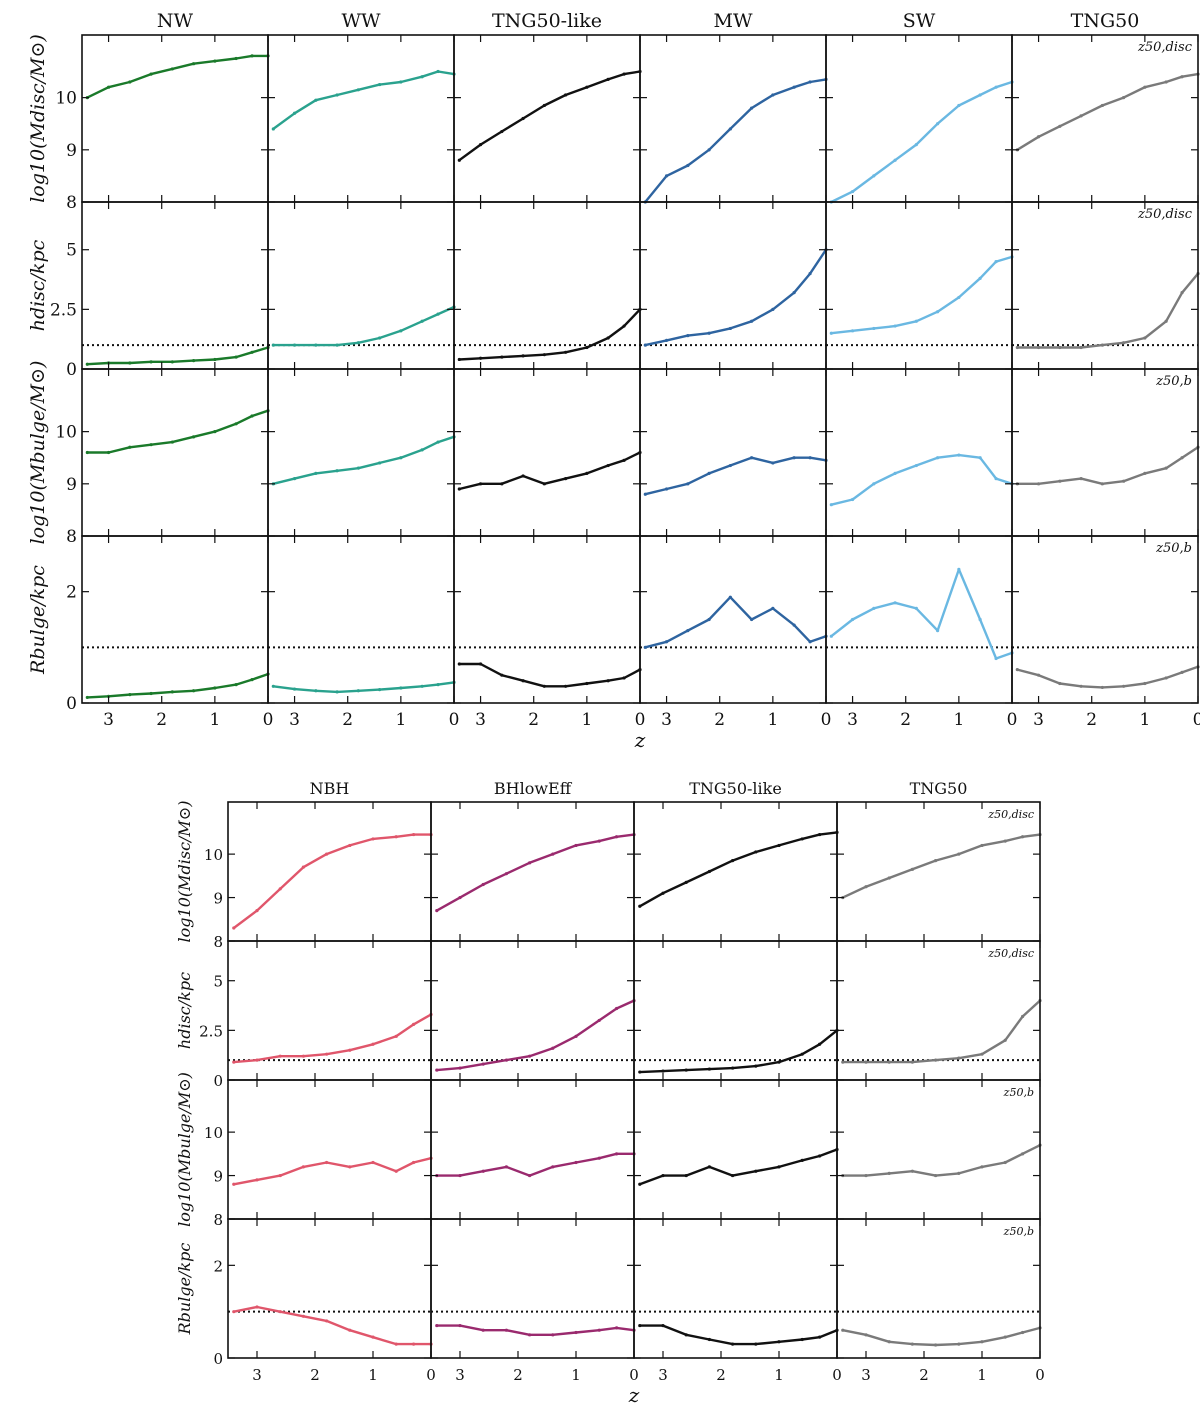 The image size is (1200, 1410). Describe the element at coordinates (666, 720) in the screenshot. I see `x-tick-label: 3` at that location.